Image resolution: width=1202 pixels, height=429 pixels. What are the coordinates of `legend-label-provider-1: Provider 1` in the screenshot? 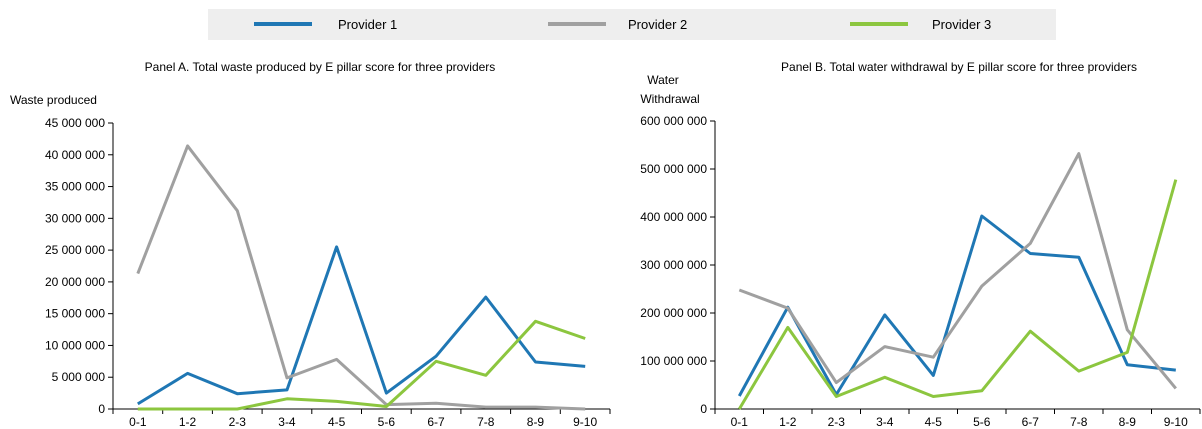 It's located at (368, 24).